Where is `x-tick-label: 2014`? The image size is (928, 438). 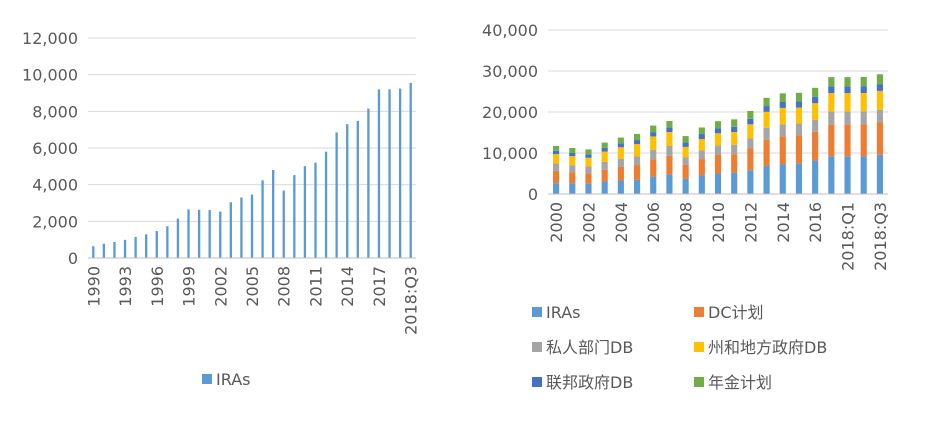 x-tick-label: 2014 is located at coordinates (347, 286).